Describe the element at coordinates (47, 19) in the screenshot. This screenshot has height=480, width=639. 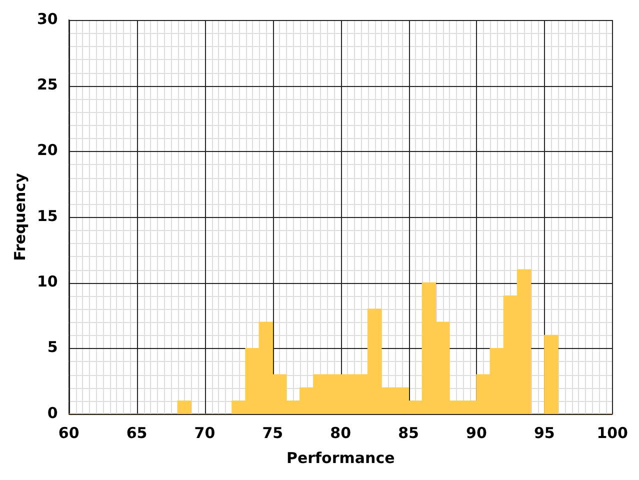
I see `y-tick-label: 30` at that location.